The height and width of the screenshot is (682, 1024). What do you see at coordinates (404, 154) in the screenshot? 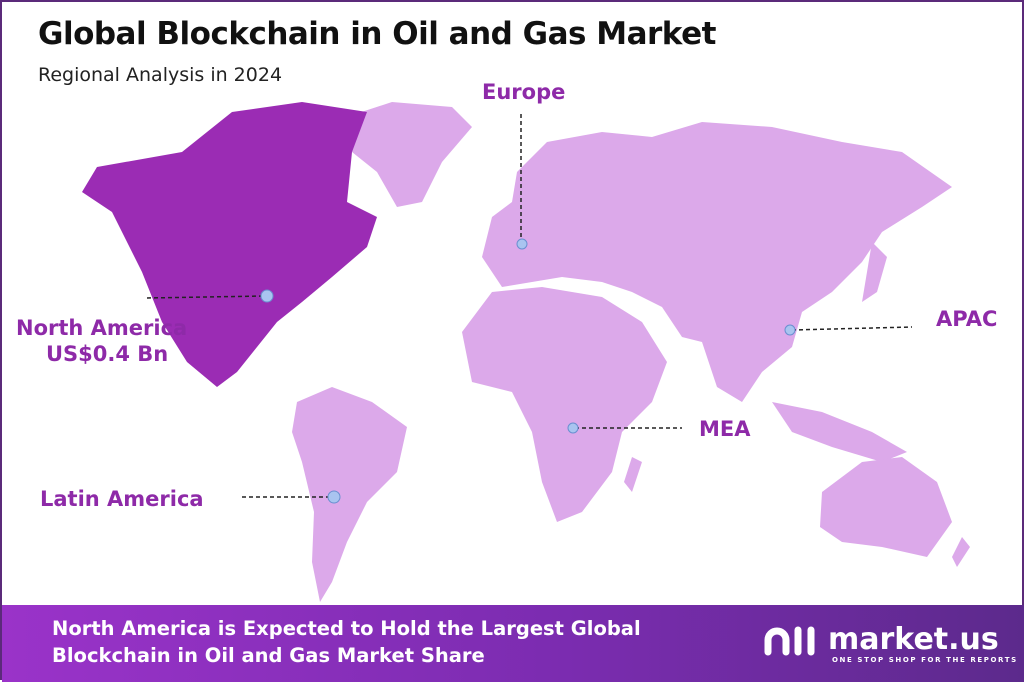
I see `greenland` at bounding box center [404, 154].